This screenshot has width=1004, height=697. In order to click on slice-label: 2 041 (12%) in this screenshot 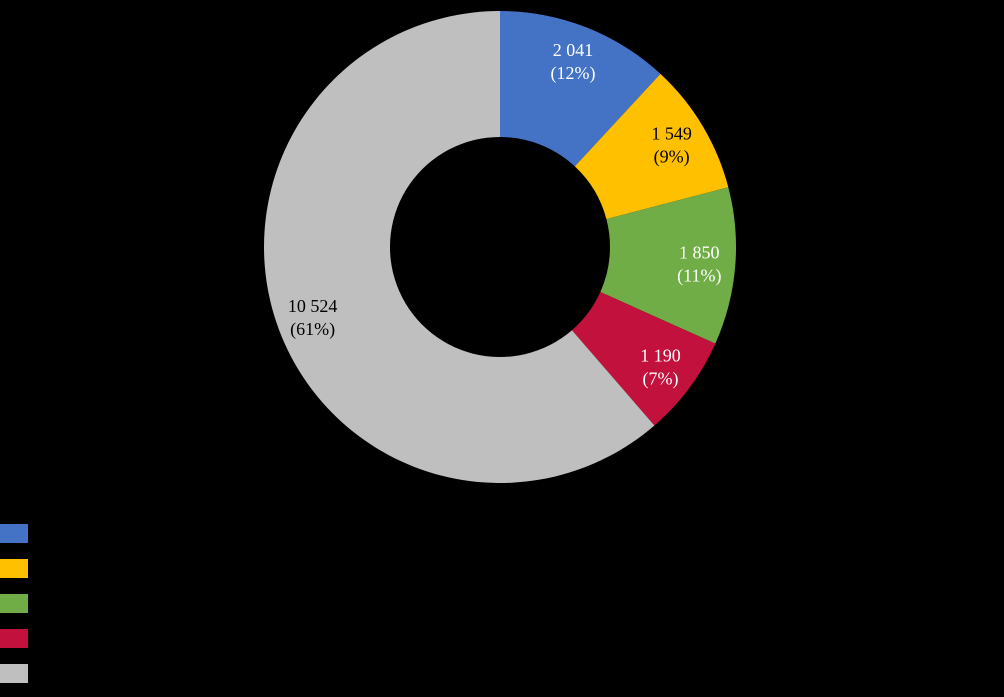, I will do `click(573, 62)`.